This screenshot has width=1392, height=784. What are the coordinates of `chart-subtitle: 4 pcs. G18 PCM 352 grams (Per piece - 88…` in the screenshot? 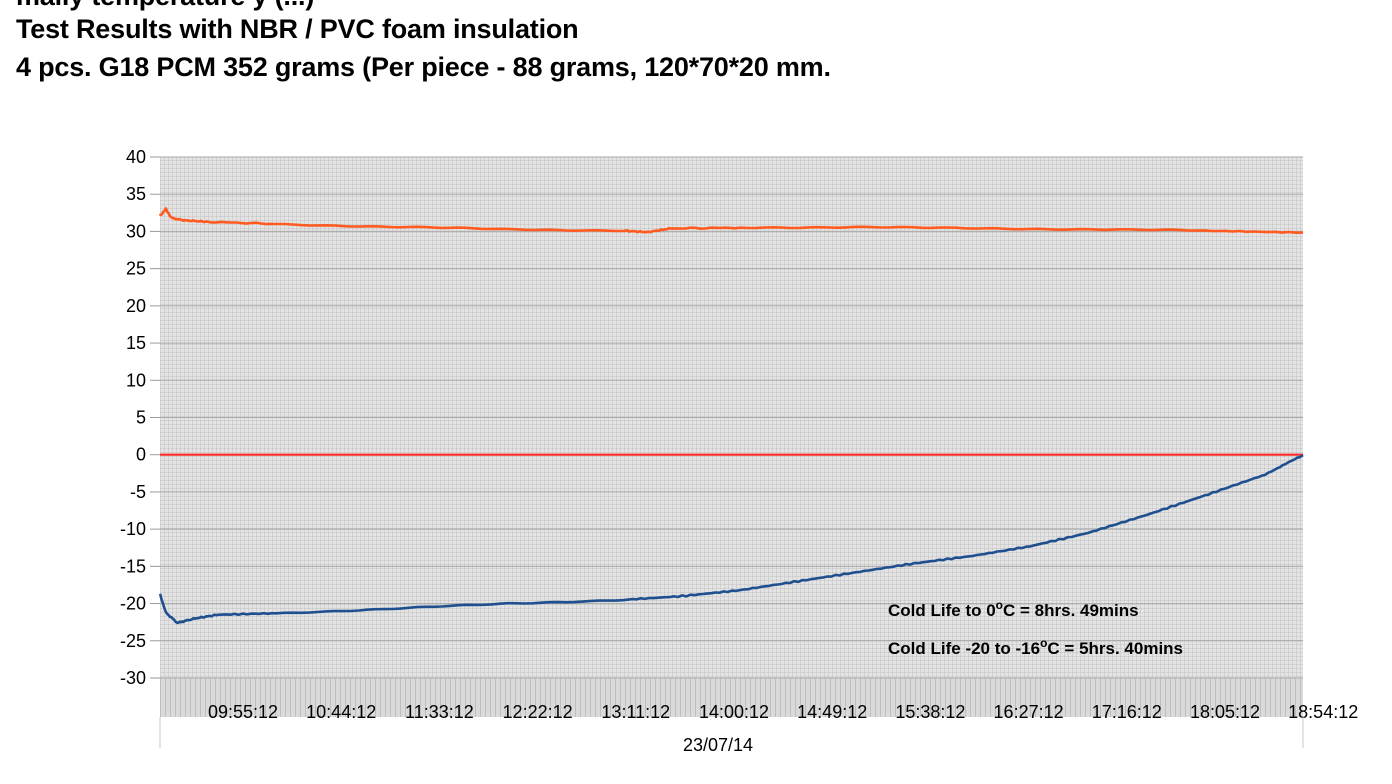 It's located at (423, 67).